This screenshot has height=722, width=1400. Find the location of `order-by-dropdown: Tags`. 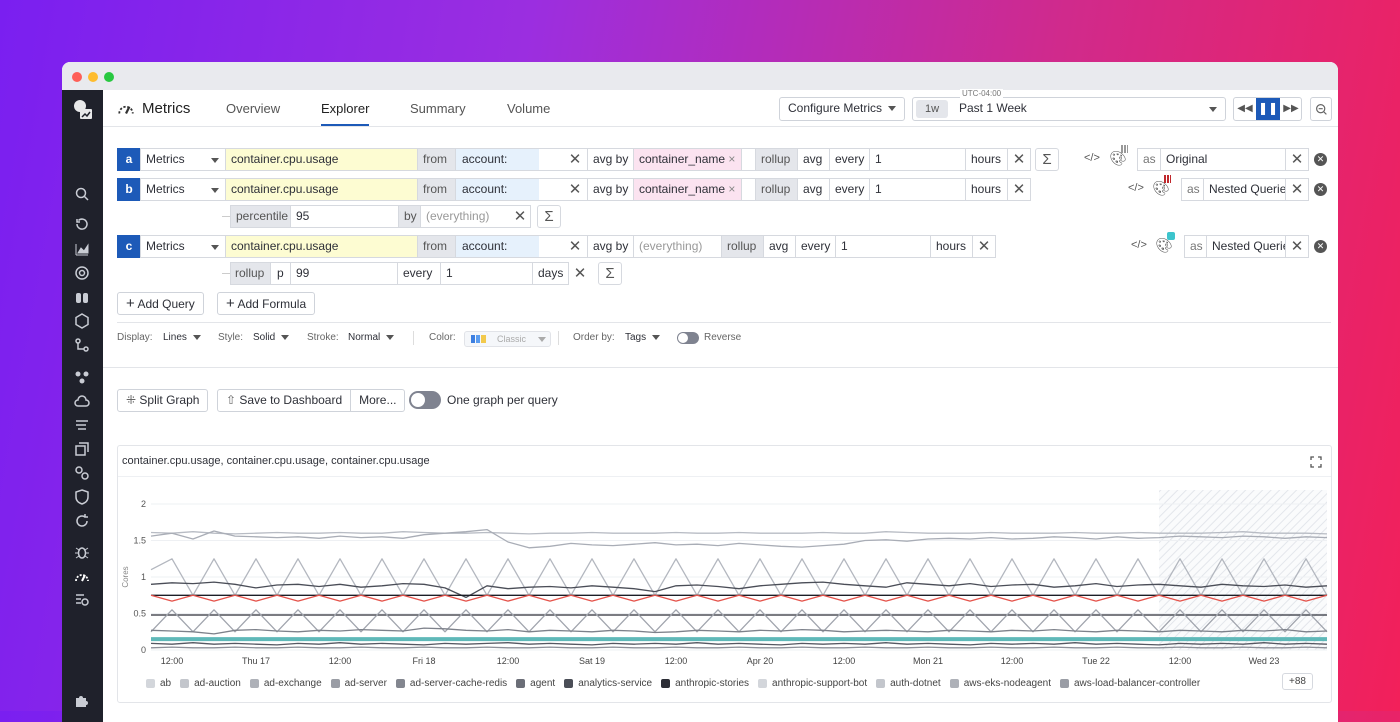

order-by-dropdown: Tags is located at coordinates (643, 337).